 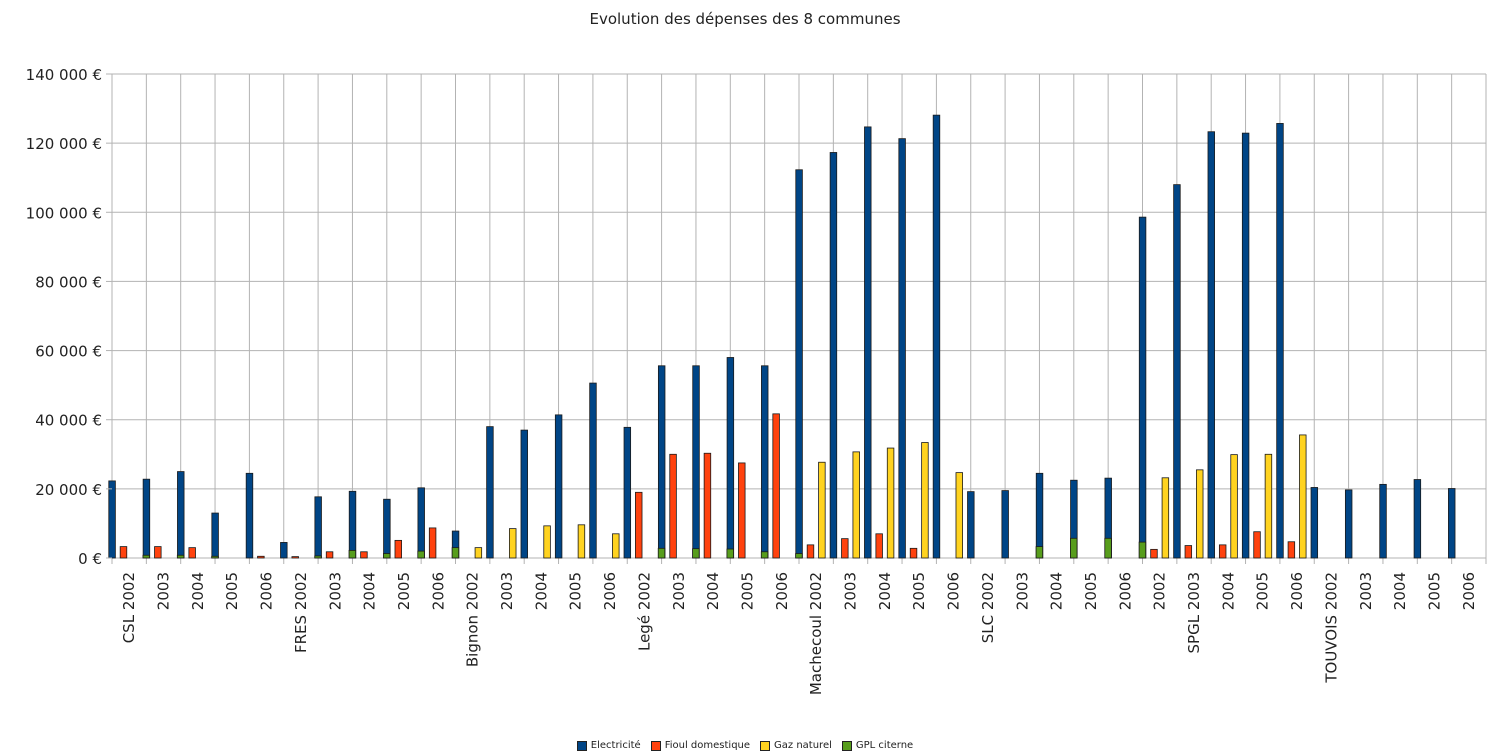 I want to click on y-tick-label: 100 000 €, so click(x=64, y=213).